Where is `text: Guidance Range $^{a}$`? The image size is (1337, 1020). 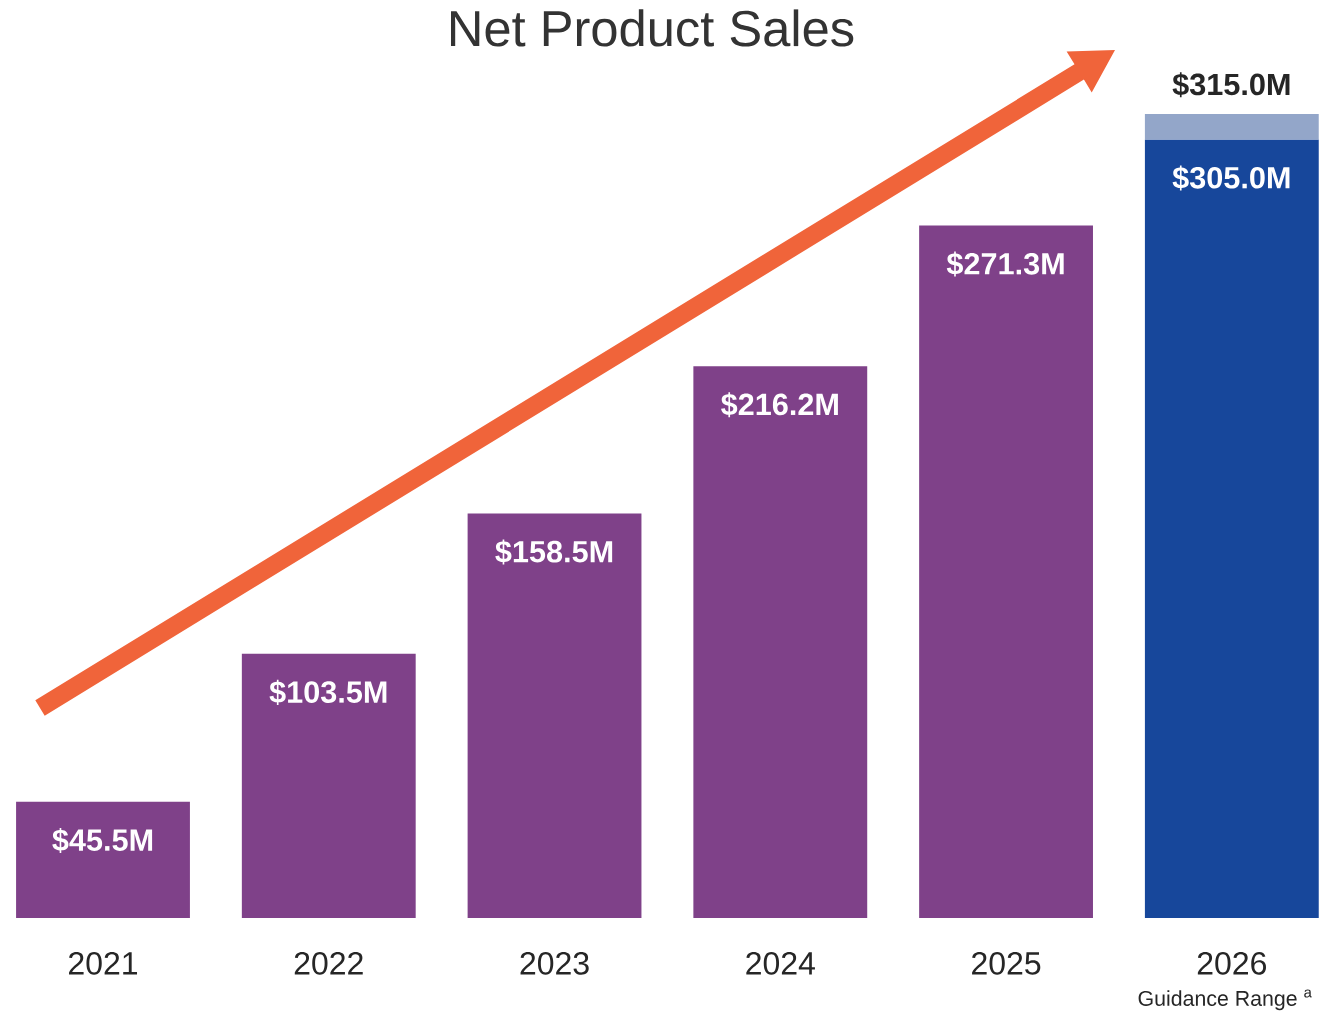
text: Guidance Range $^{a}$ is located at coordinates (1225, 1000).